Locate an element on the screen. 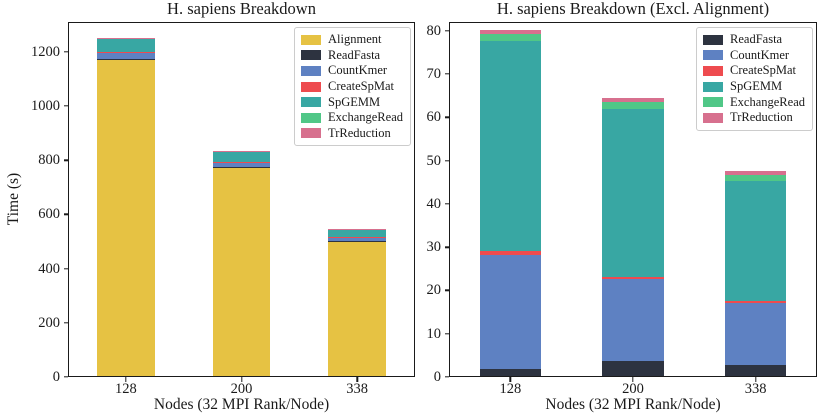  chart-title: H. sapiens Breakdown is located at coordinates (241, 9).